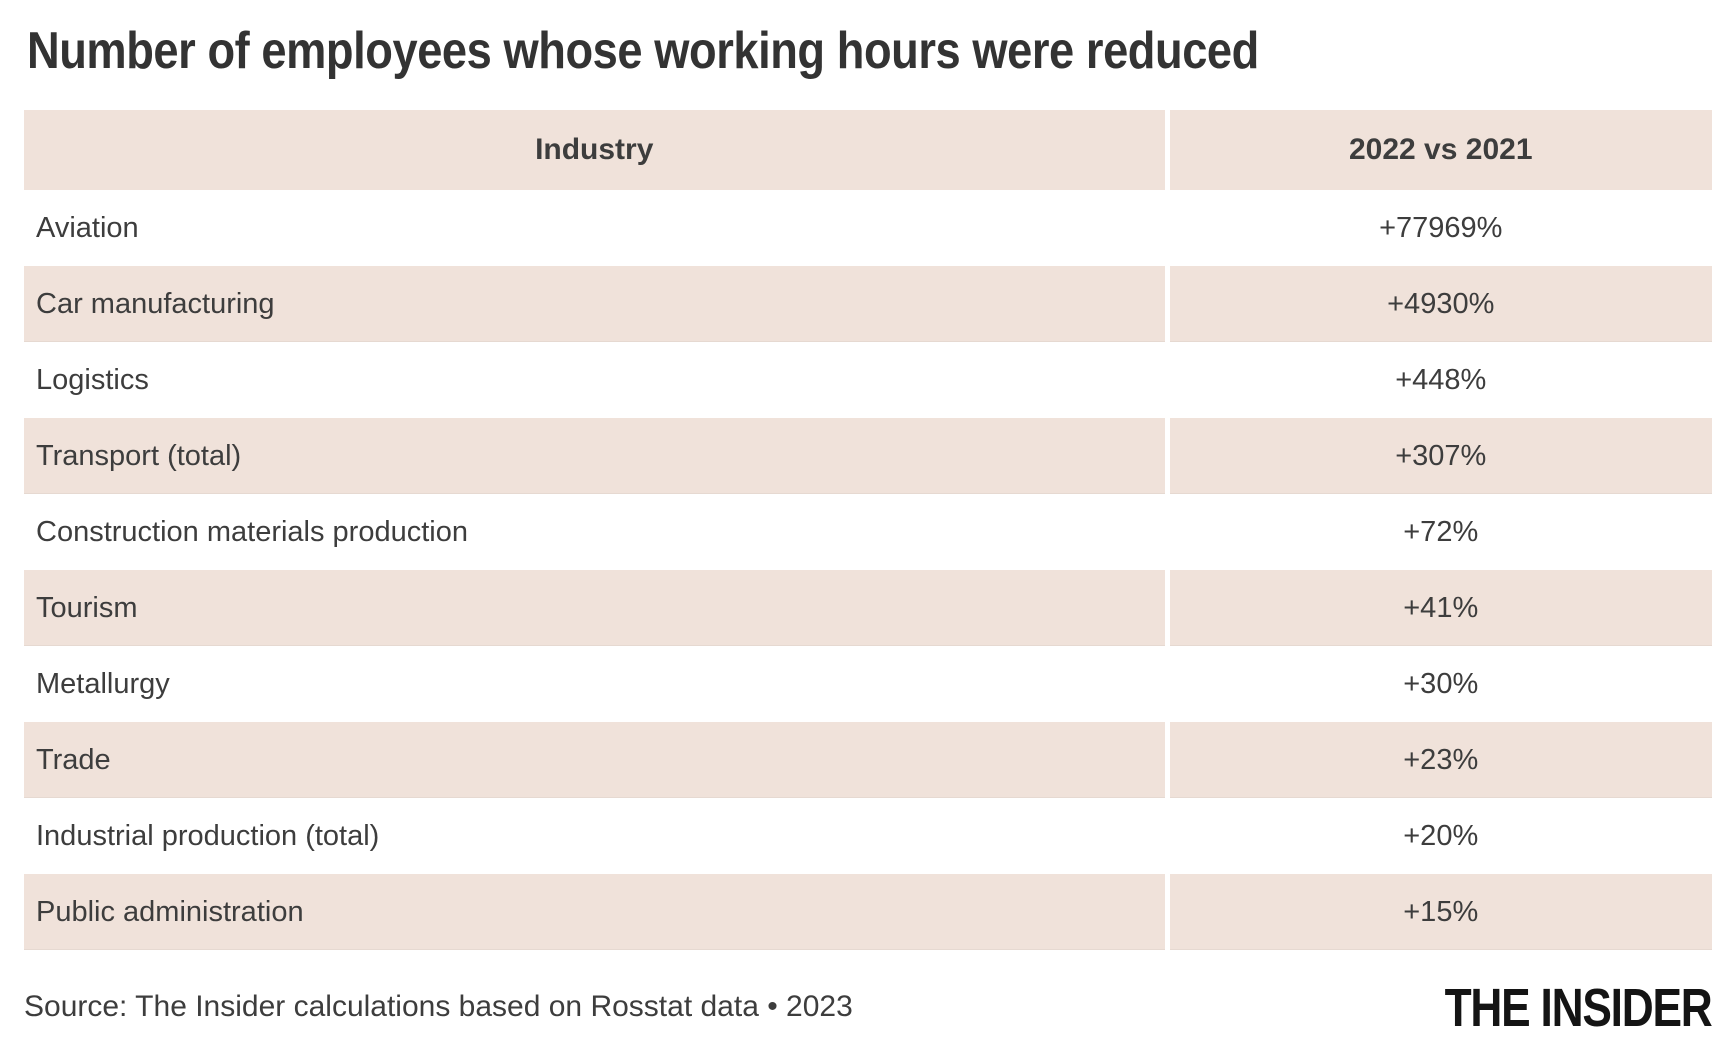 This screenshot has height=1055, width=1732. Describe the element at coordinates (1439, 228) in the screenshot. I see `change-cell: +77969%` at that location.